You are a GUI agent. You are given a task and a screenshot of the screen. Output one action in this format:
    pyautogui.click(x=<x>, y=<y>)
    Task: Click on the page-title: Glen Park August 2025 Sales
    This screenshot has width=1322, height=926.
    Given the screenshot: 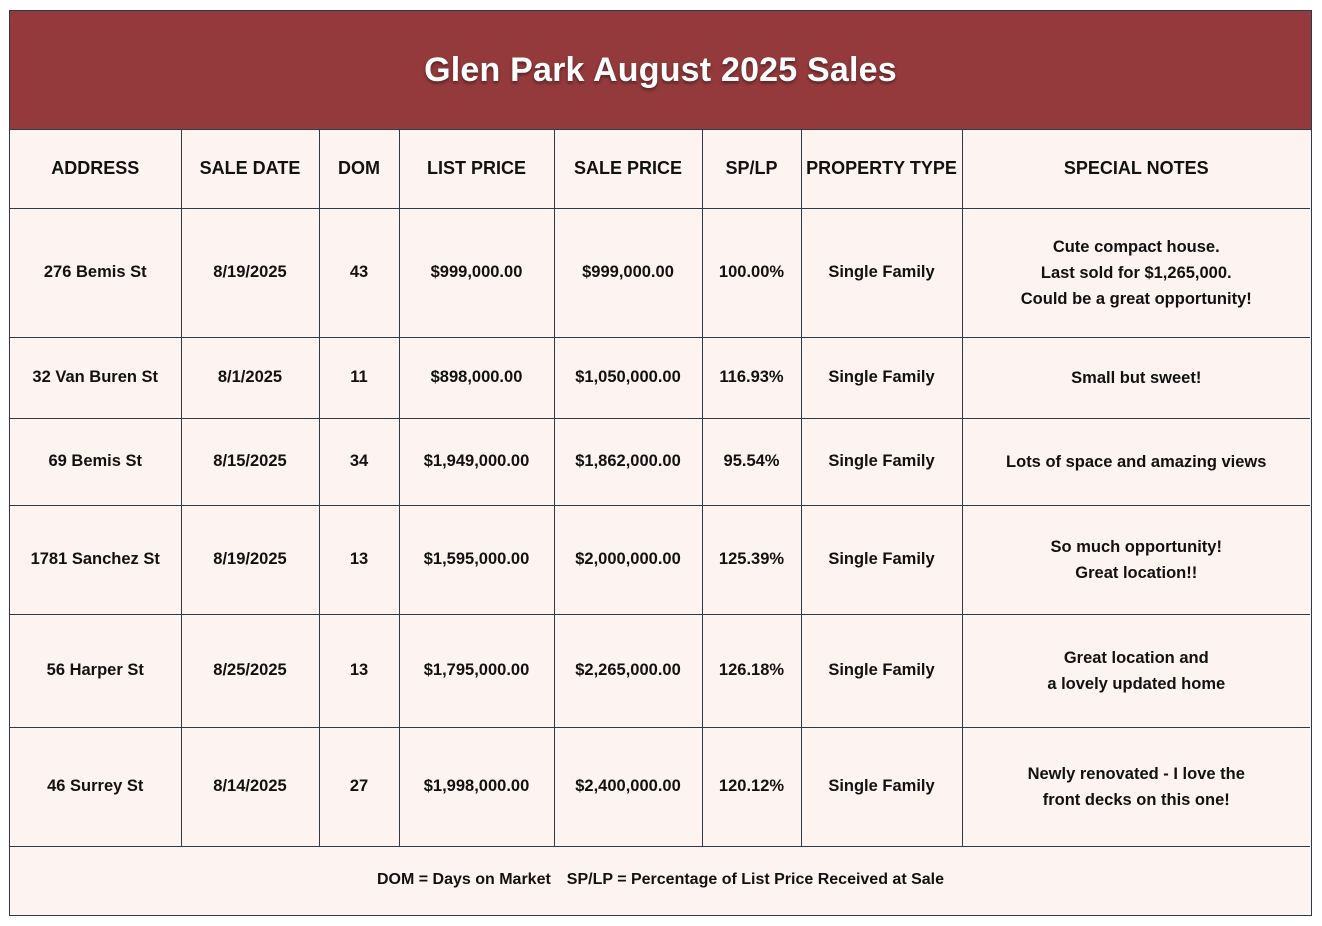 What is the action you would take?
    pyautogui.click(x=660, y=69)
    